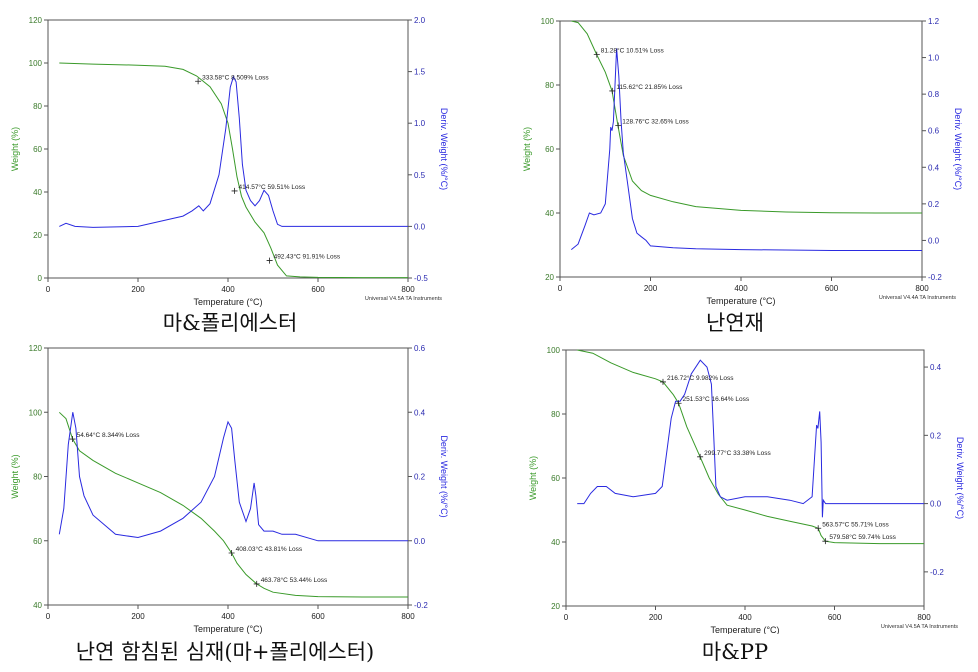 Image resolution: width=978 pixels, height=672 pixels. I want to click on chart-caption: 난연 함침된 심재(마+폴리에스터), so click(225, 652).